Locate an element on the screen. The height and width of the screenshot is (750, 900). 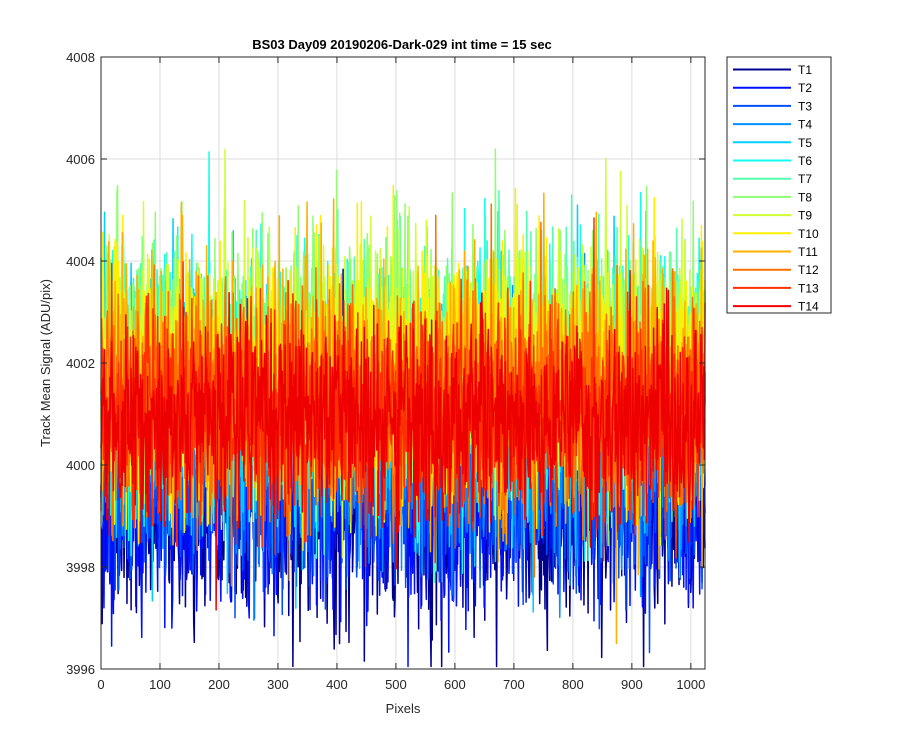
legend-label-t11: T11 is located at coordinates (808, 252).